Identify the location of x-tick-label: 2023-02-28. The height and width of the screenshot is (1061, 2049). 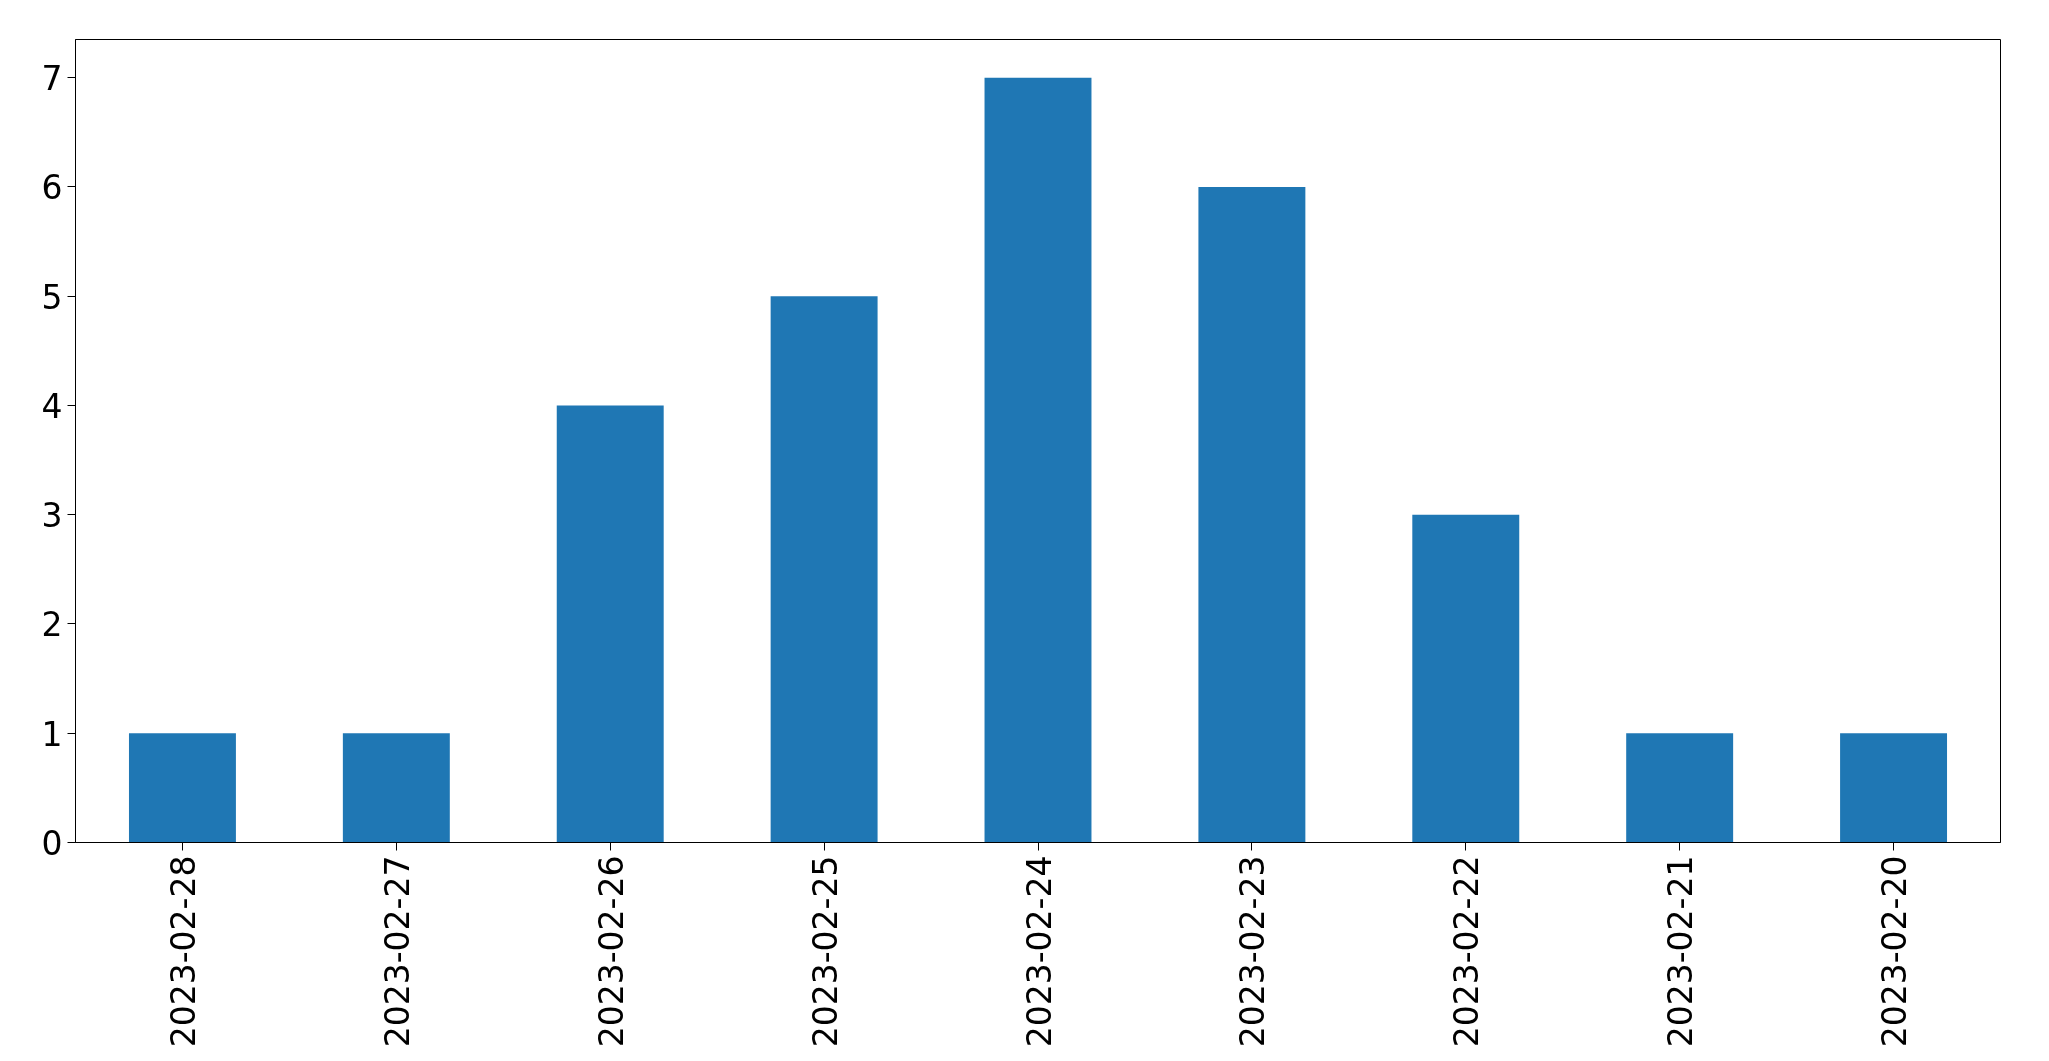
(183, 951).